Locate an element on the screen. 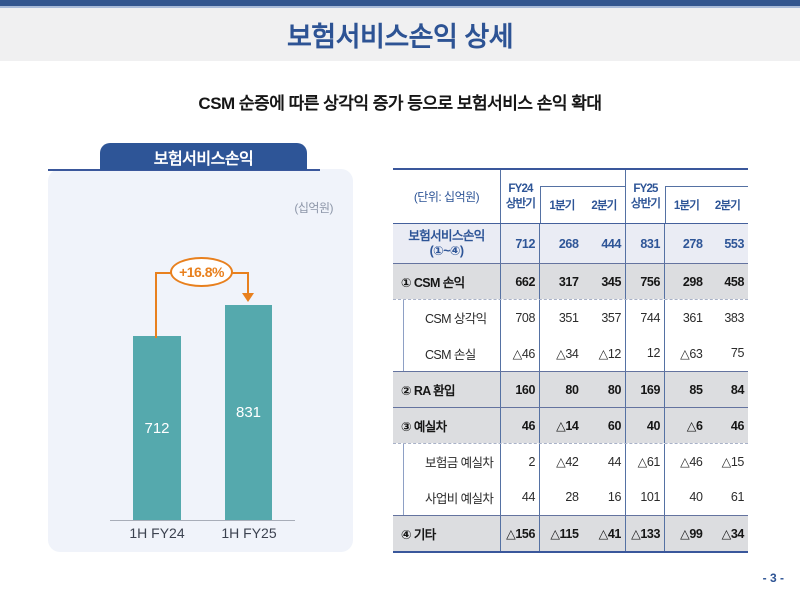 This screenshot has width=800, height=595. table-cell: 75 is located at coordinates (737, 353).